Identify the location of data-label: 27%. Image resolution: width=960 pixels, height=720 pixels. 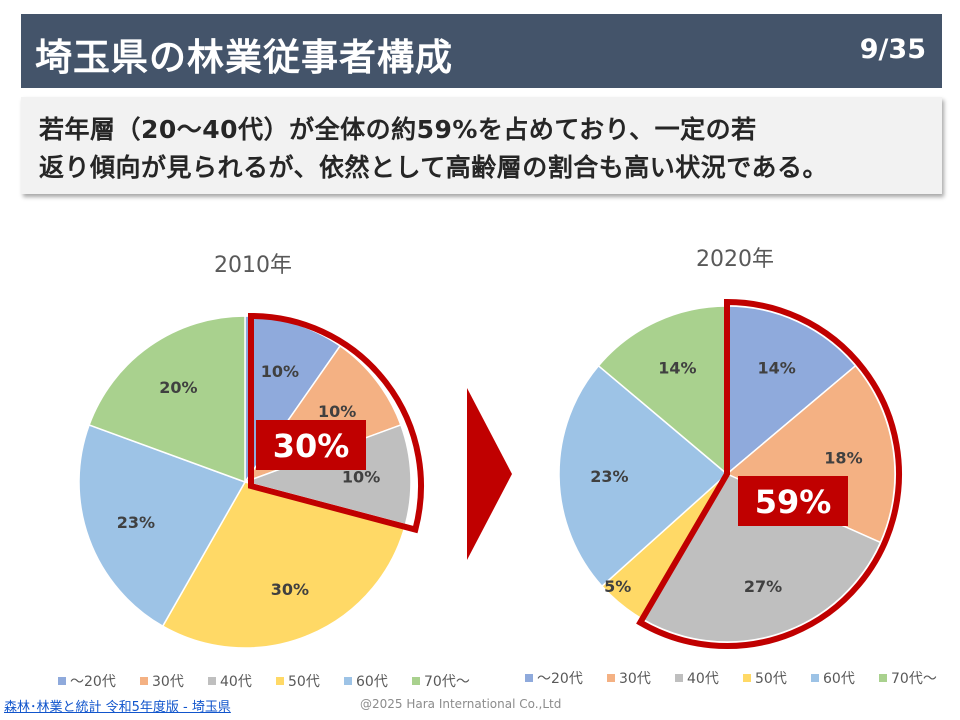
(763, 586).